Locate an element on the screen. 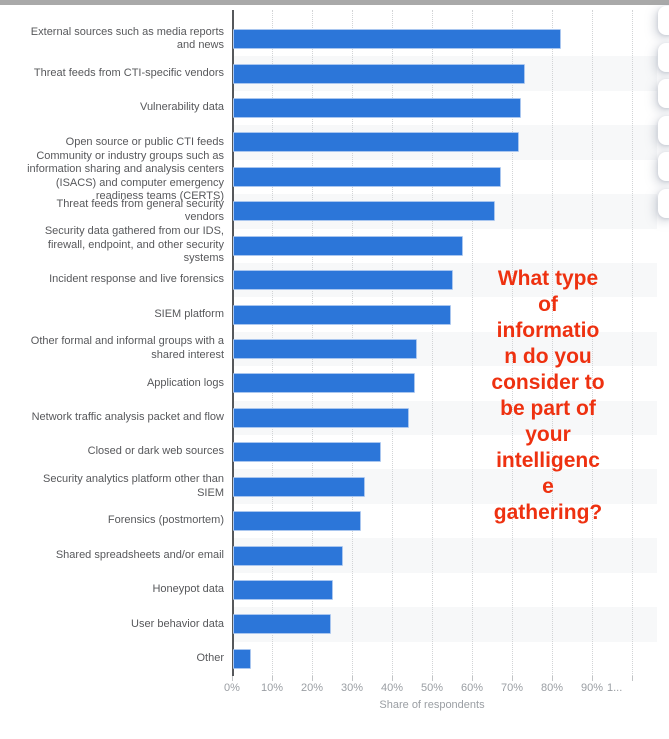 This screenshot has width=669, height=739. chart-row: Vulnerability data is located at coordinates (334, 108).